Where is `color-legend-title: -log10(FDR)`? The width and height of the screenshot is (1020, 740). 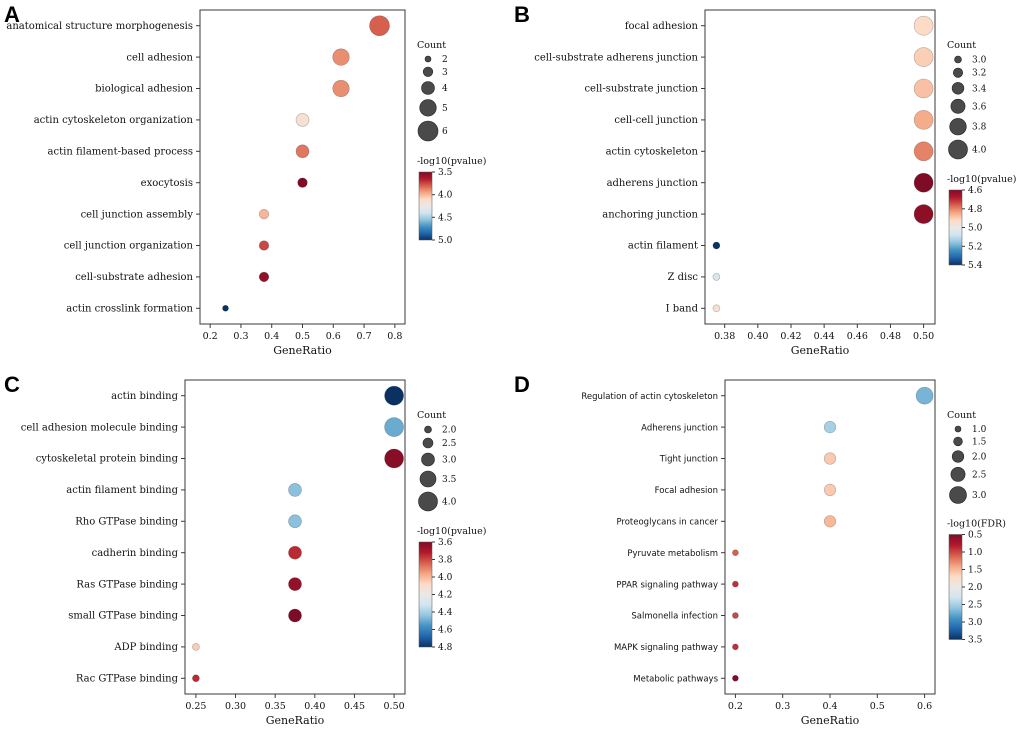
color-legend-title: -log10(FDR) is located at coordinates (976, 524).